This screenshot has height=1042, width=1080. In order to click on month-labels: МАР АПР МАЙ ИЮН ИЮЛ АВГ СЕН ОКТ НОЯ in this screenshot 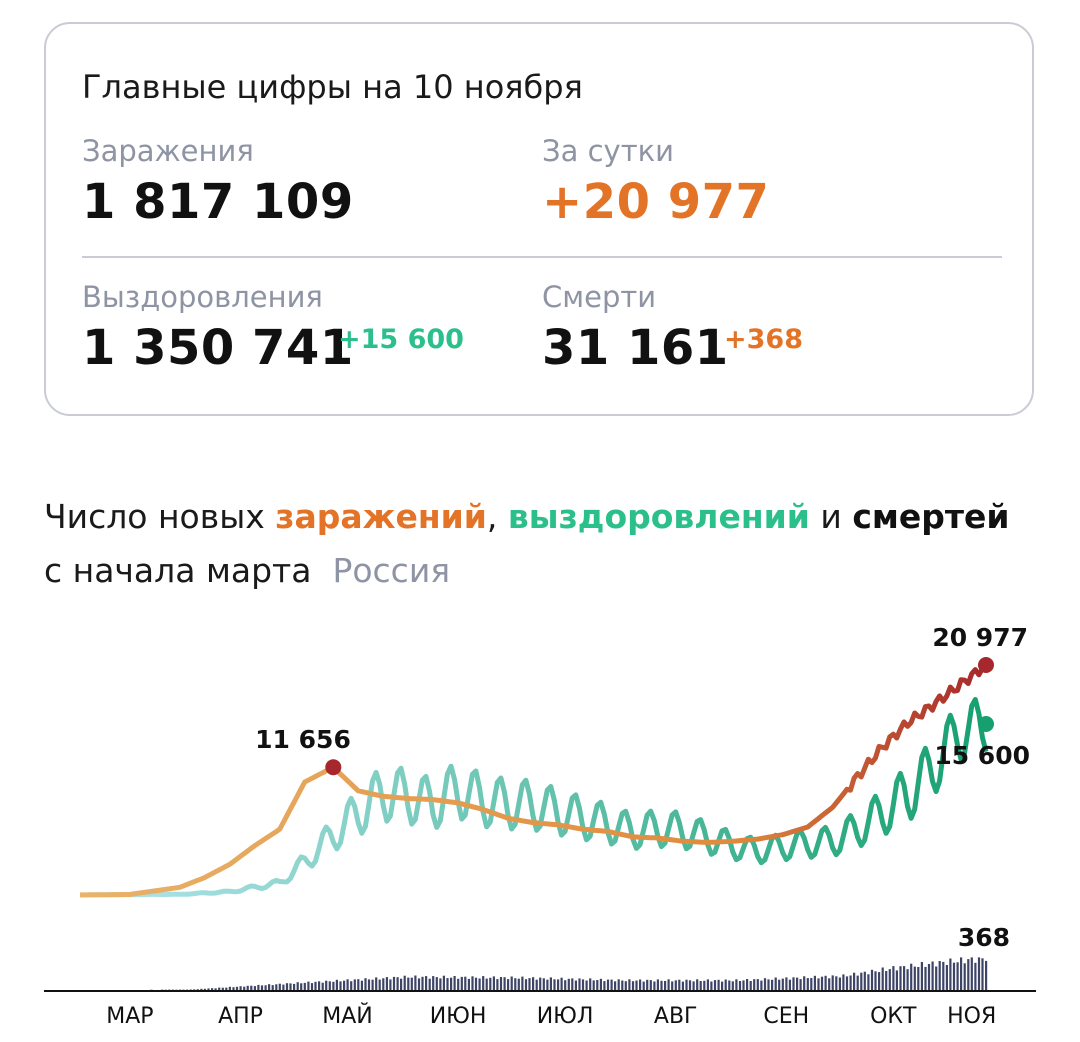, I will do `click(551, 1016)`.